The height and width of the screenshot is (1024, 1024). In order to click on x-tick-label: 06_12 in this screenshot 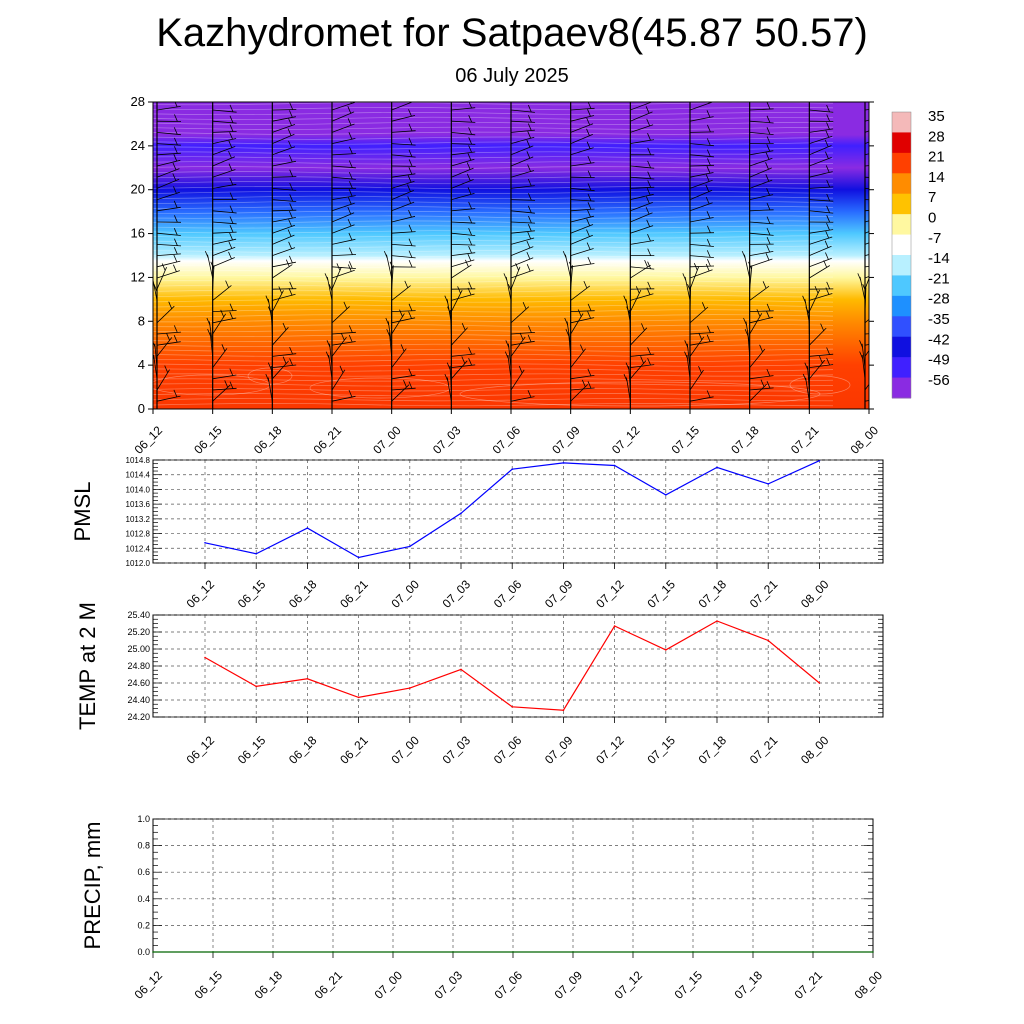, I will do `click(201, 750)`.